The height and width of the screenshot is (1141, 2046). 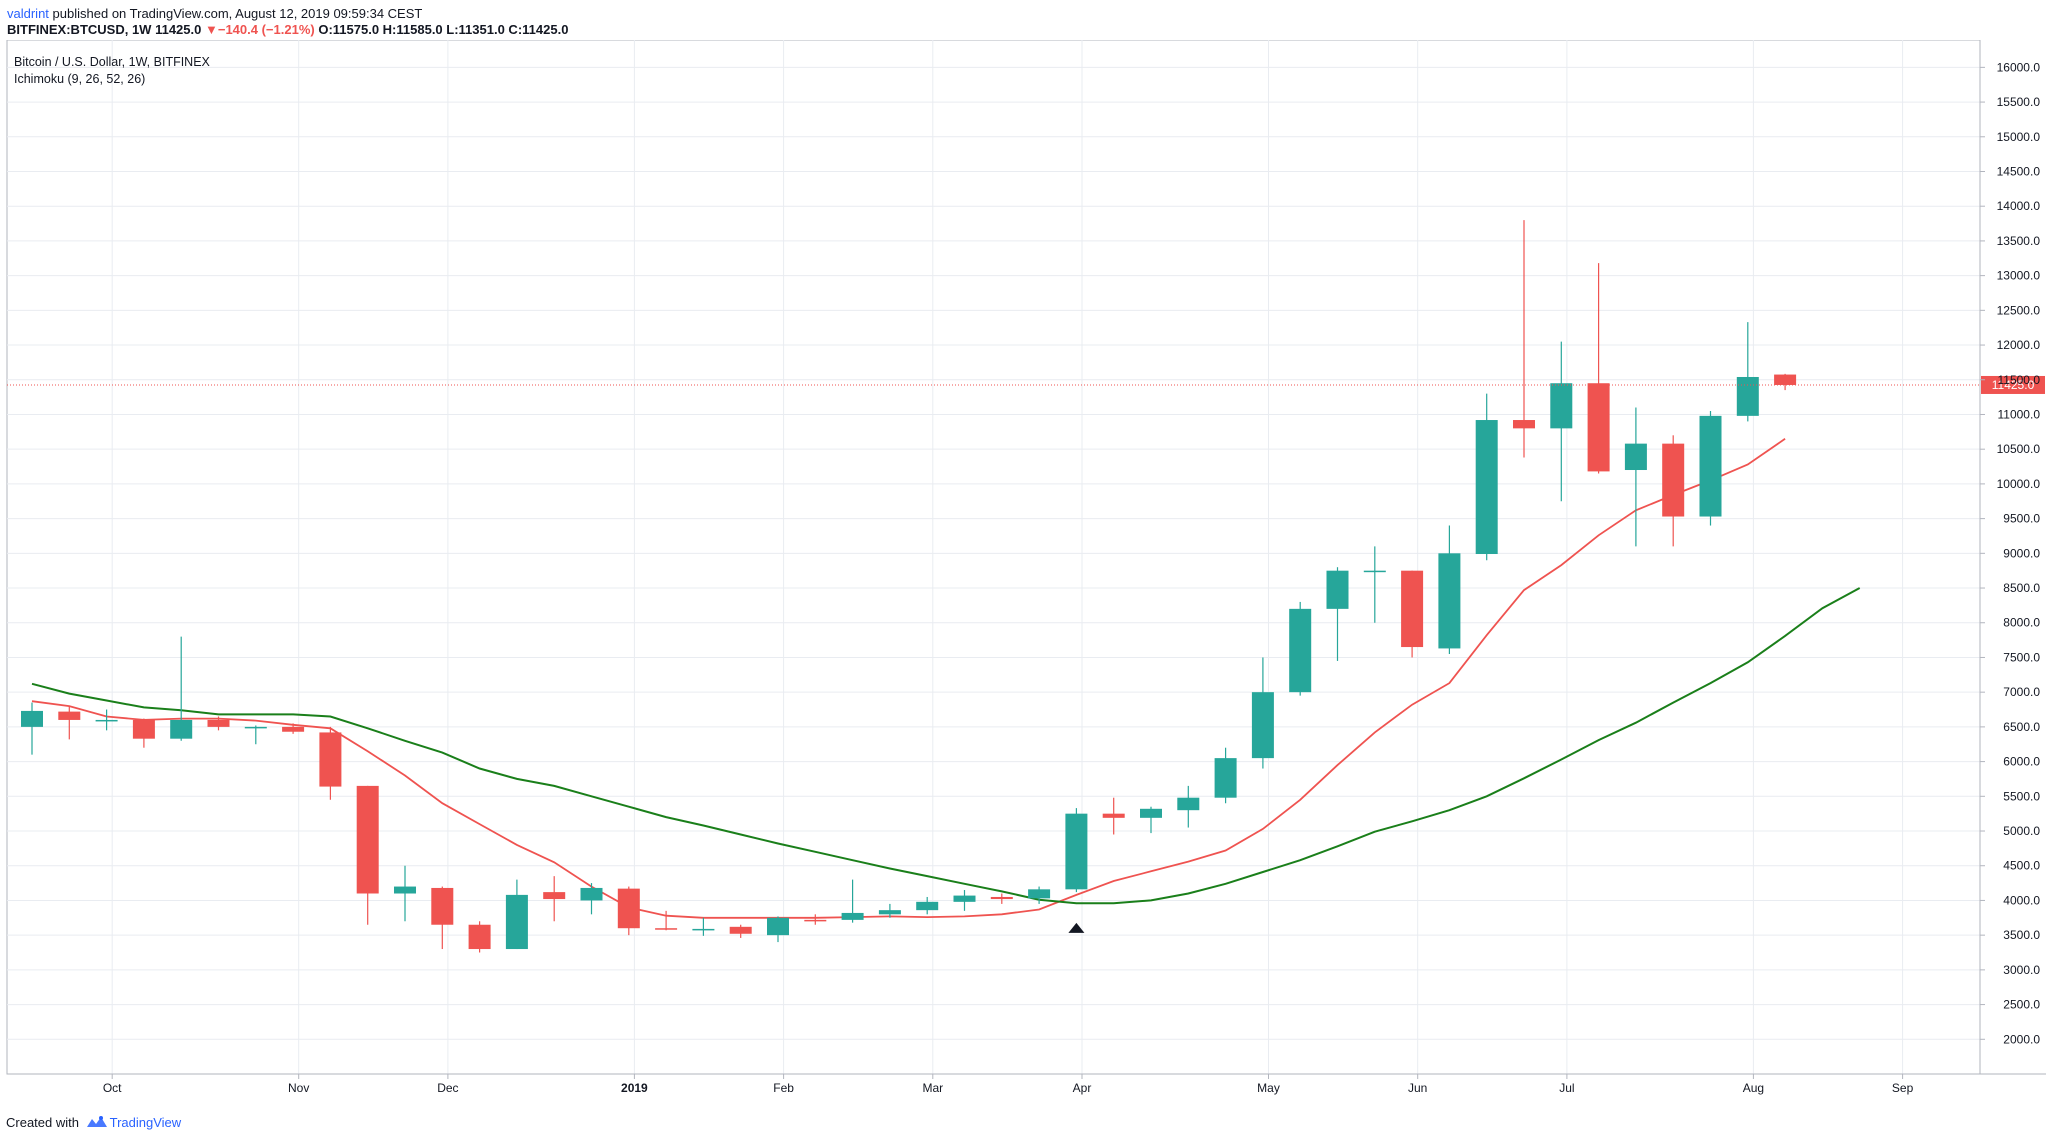 I want to click on time-axis-label: Mar, so click(x=932, y=1088).